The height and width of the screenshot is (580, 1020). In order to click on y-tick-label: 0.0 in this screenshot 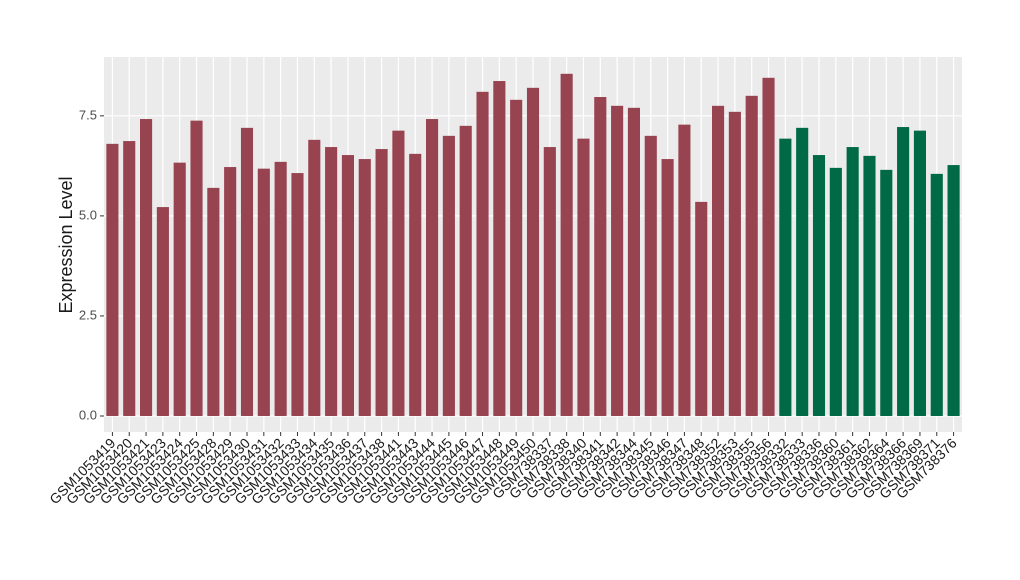, I will do `click(88, 414)`.